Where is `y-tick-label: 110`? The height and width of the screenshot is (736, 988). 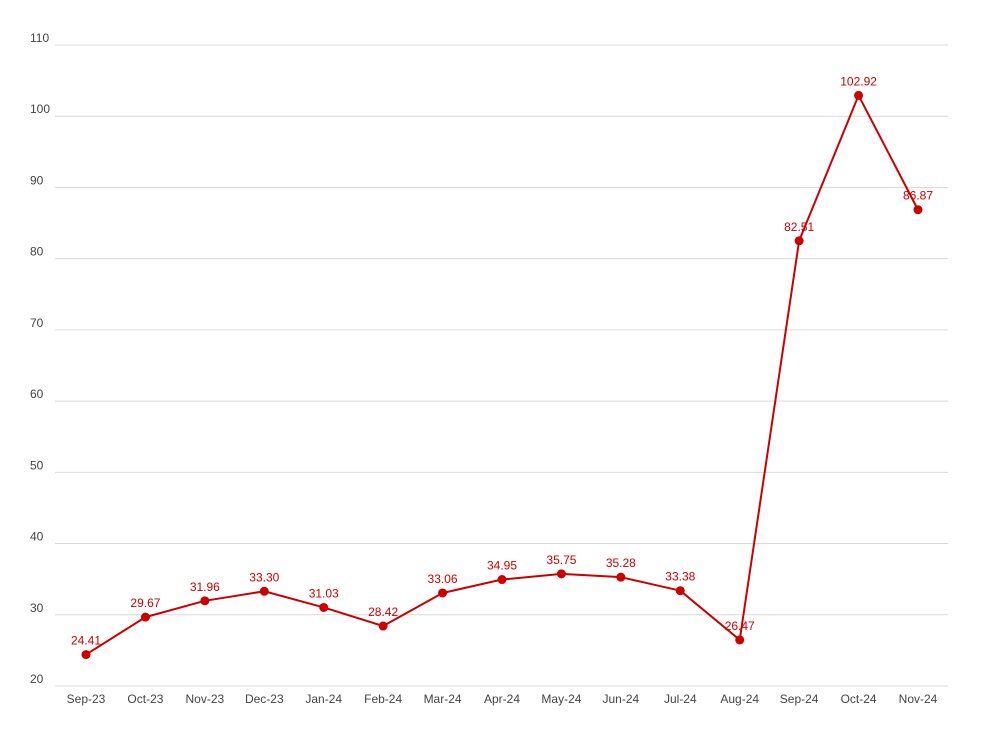 y-tick-label: 110 is located at coordinates (39, 38).